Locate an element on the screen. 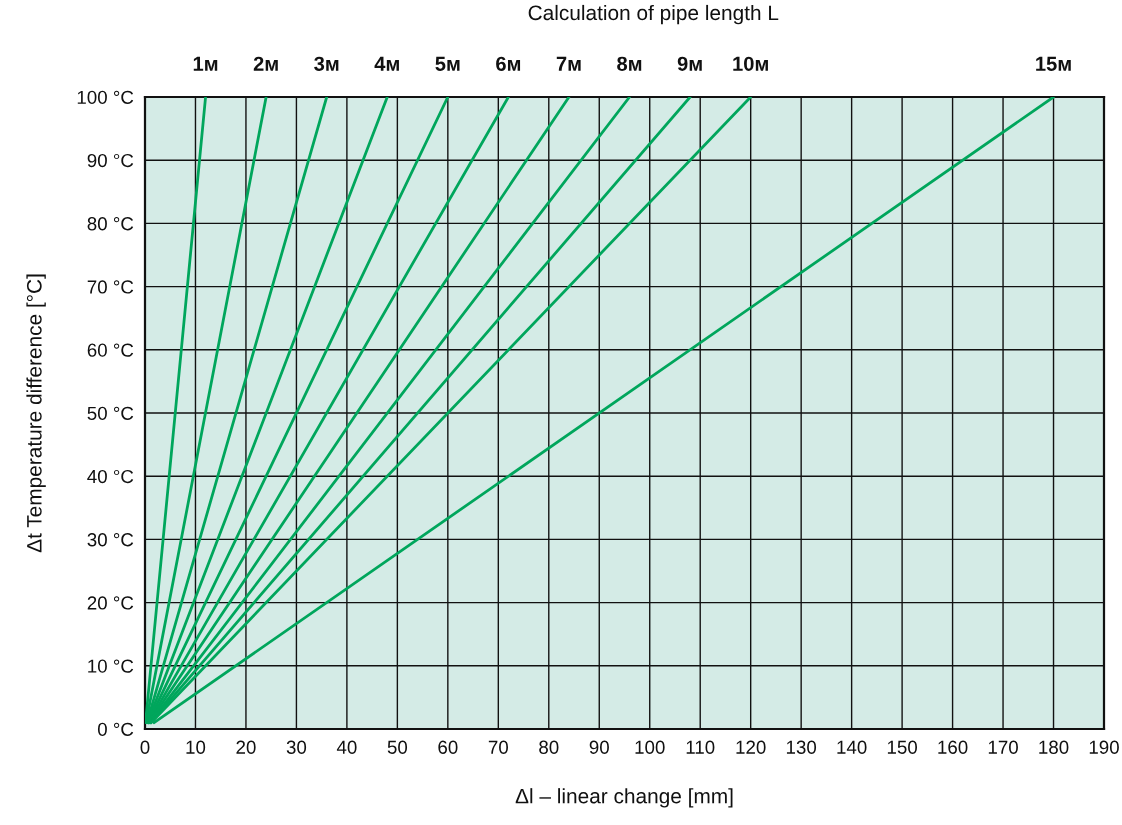 This screenshot has height=825, width=1122. x-tick-label: 80 is located at coordinates (549, 747).